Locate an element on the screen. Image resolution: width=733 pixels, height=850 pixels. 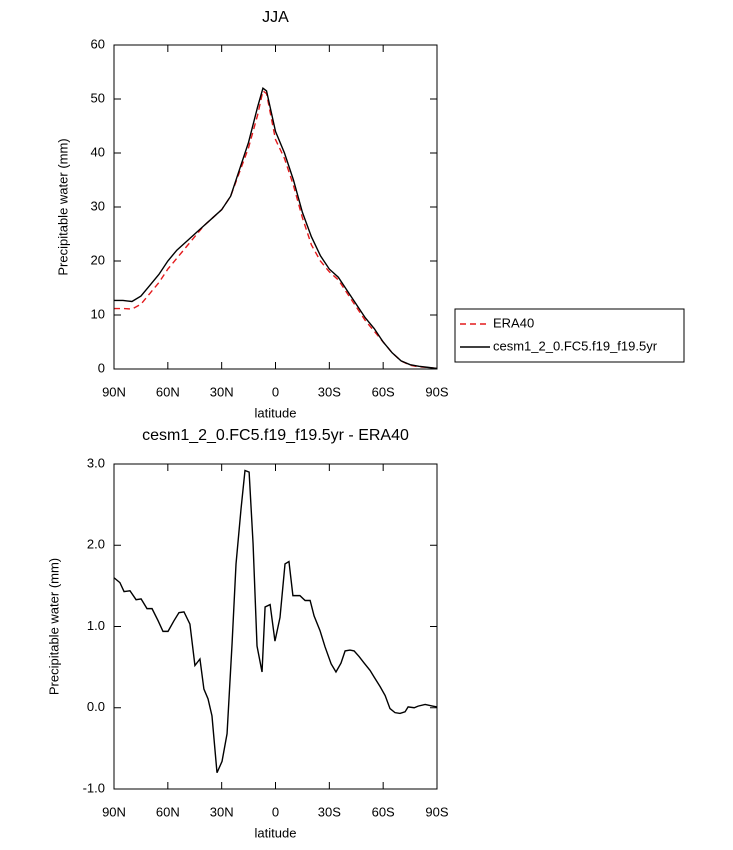
y-tick-label: 50 is located at coordinates (98, 97).